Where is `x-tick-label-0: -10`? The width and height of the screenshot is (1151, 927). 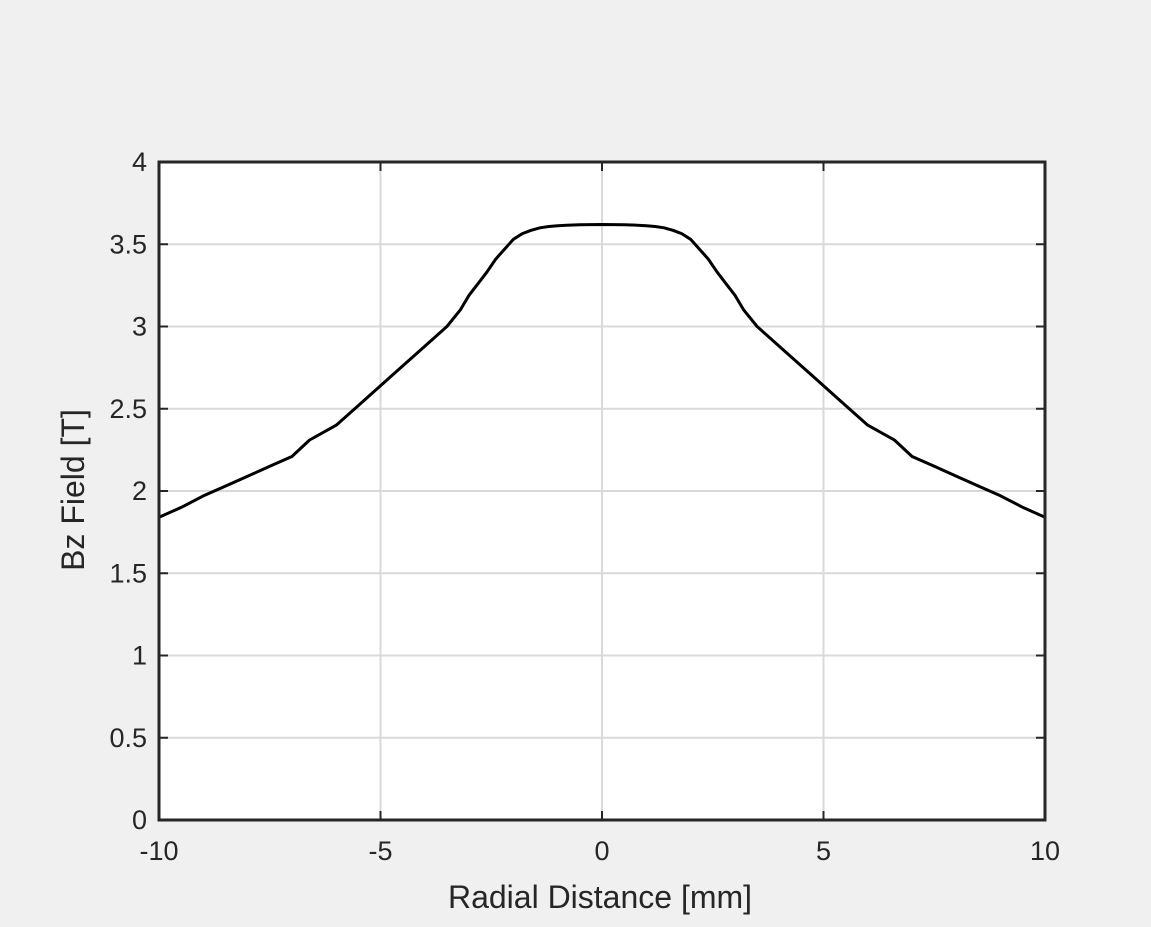
x-tick-label-0: -10 is located at coordinates (158, 851).